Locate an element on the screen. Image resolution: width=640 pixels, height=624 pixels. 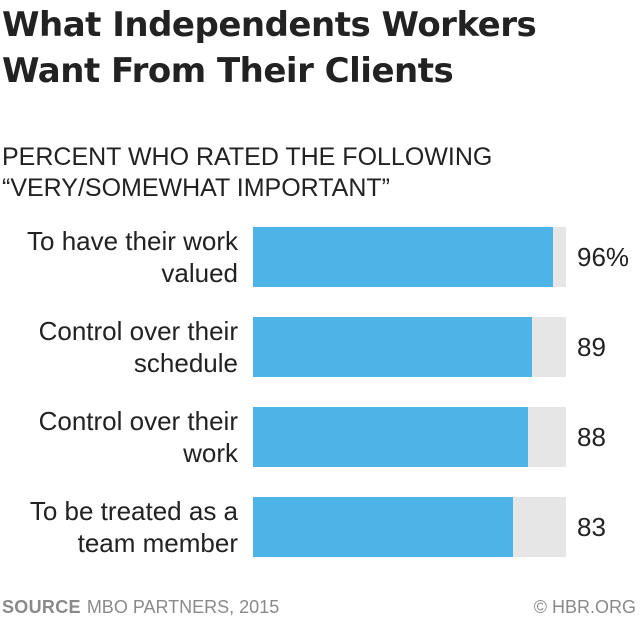
bar-value-label: 88 is located at coordinates (591, 437).